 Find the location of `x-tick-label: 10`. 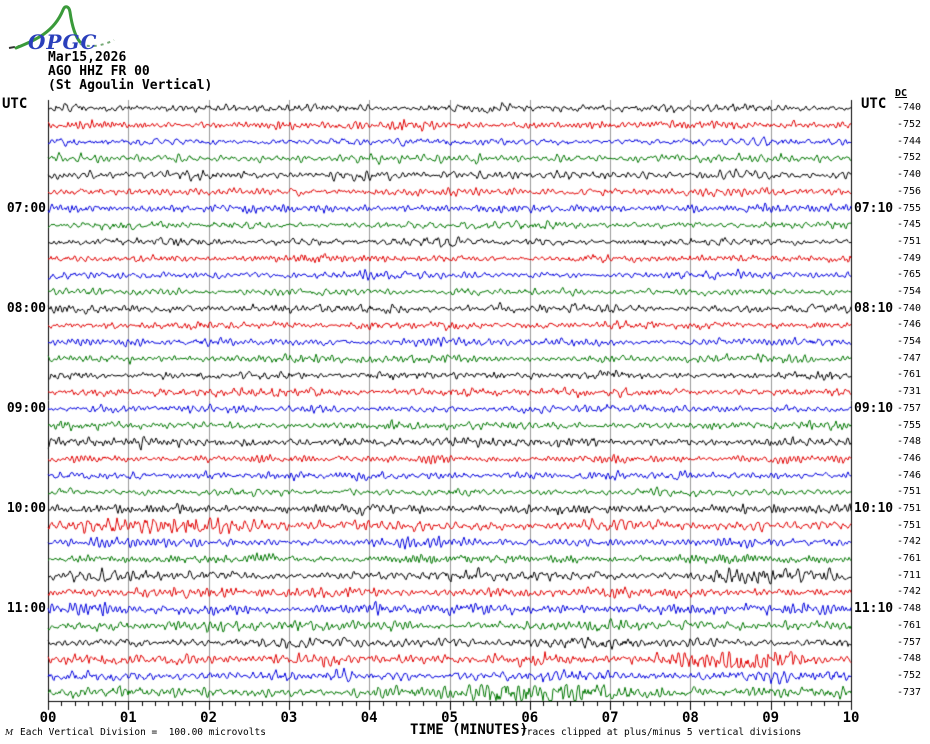

x-tick-label: 10 is located at coordinates (851, 718).